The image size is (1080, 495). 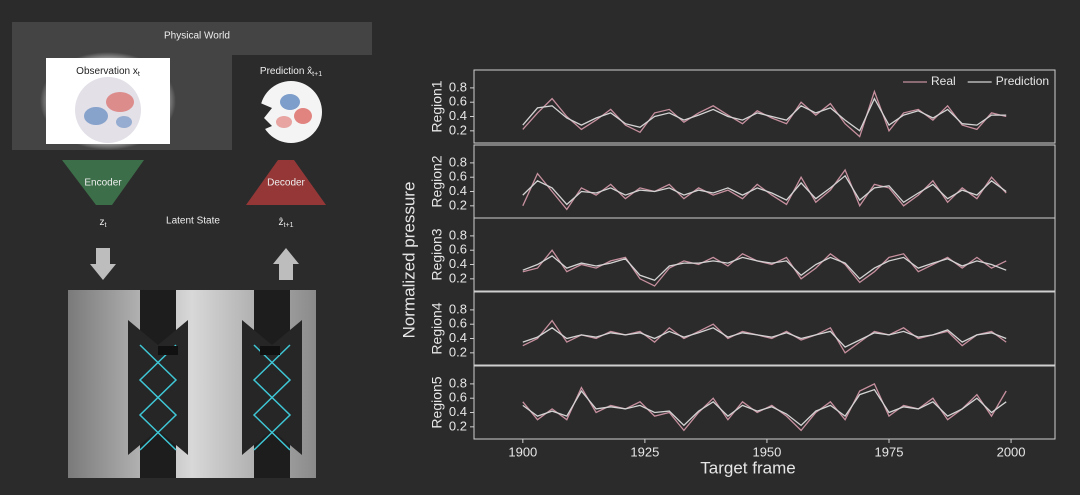 I want to click on z-hat-text: ẑ, so click(x=281, y=222).